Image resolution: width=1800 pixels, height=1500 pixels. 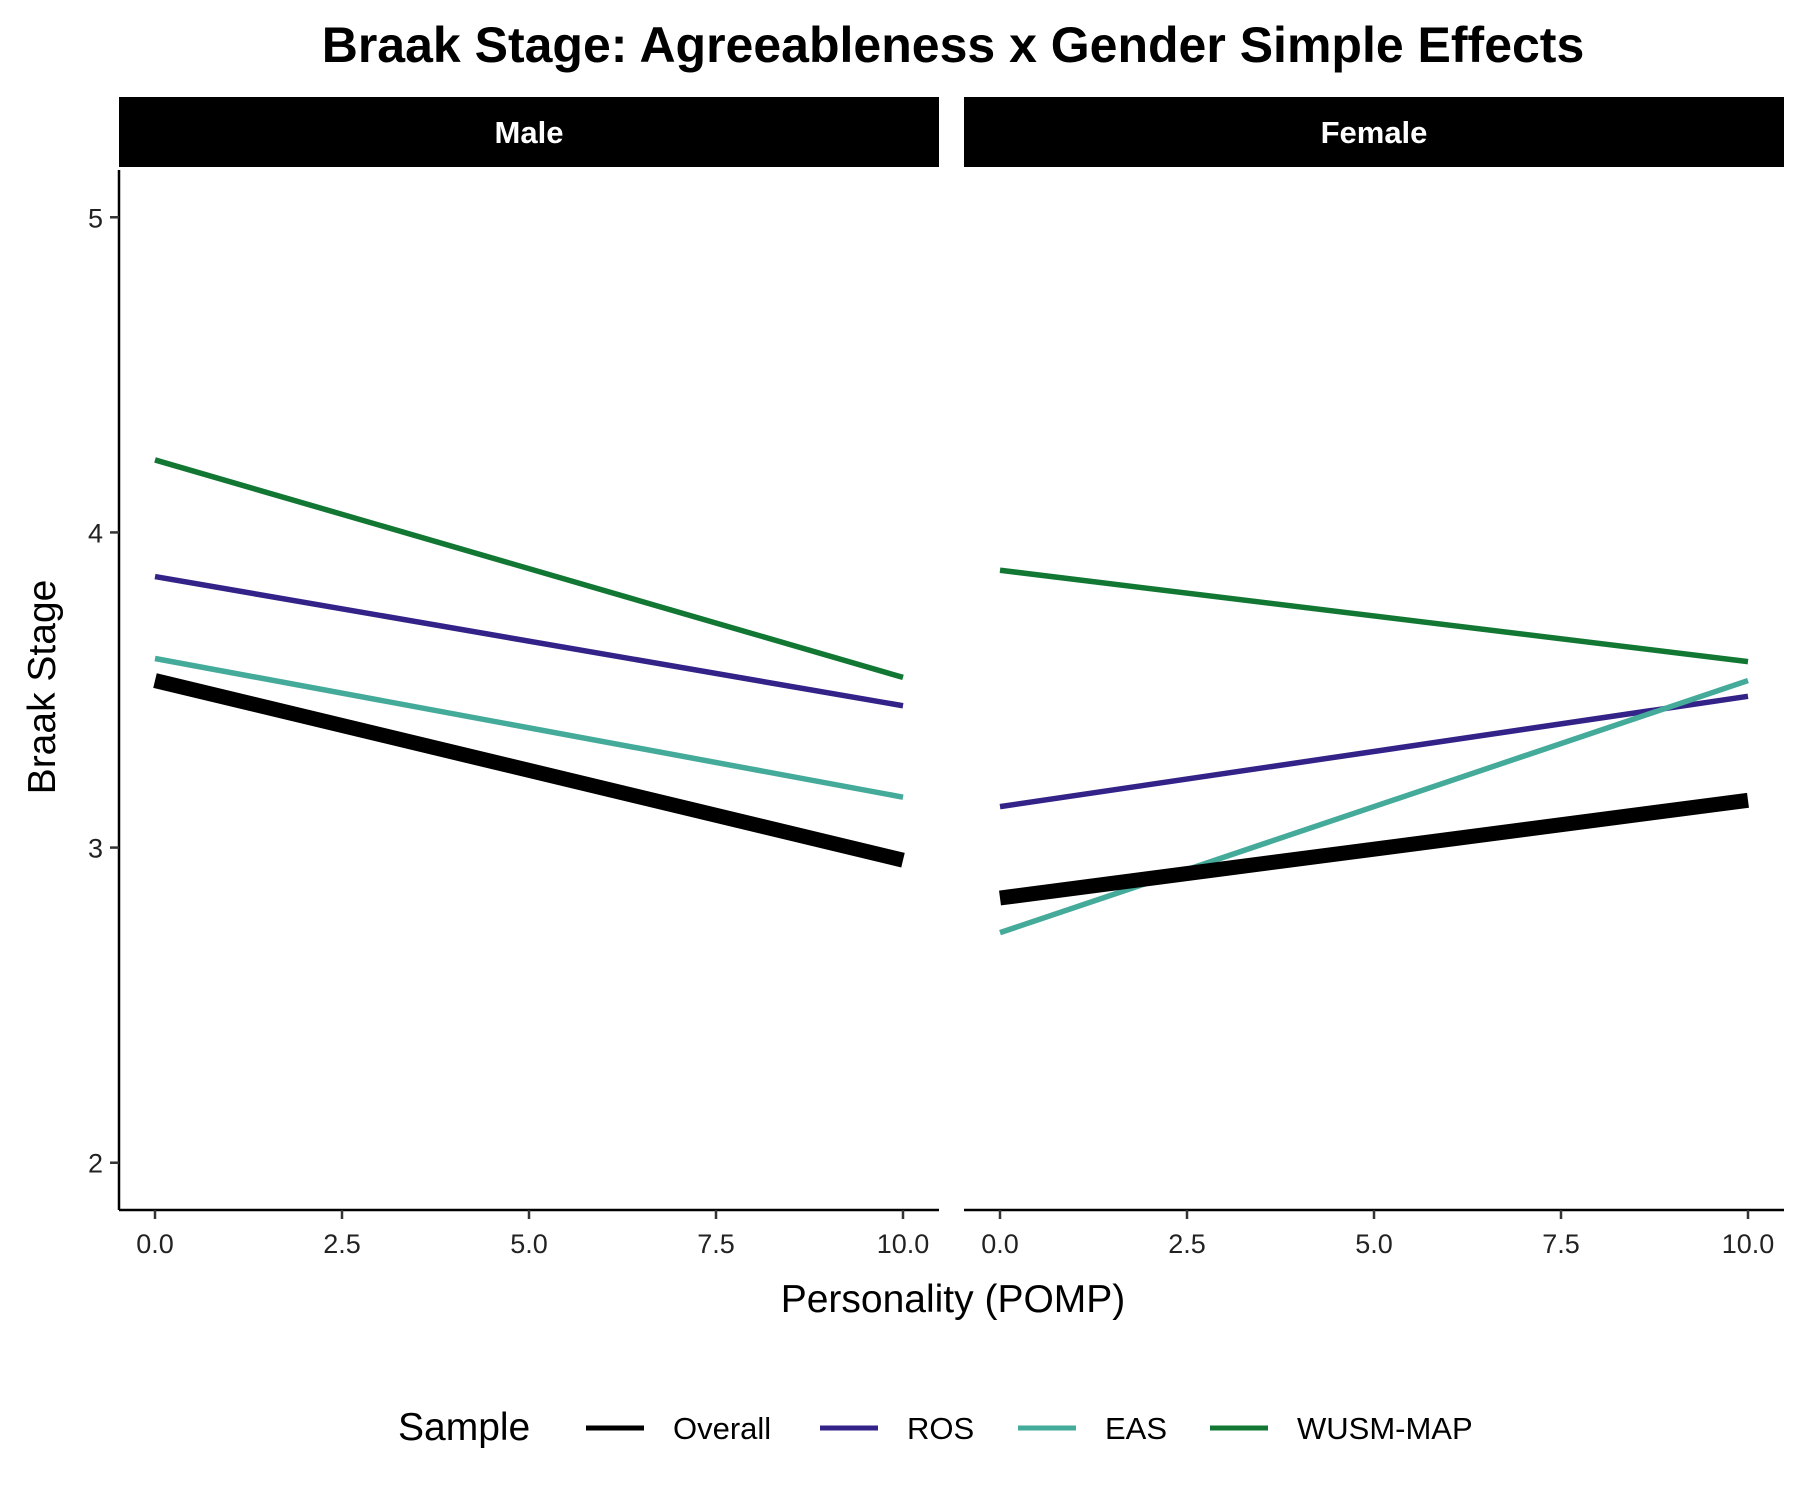 What do you see at coordinates (1385, 1428) in the screenshot?
I see `legend-label-wusm-map: WUSM-MAP` at bounding box center [1385, 1428].